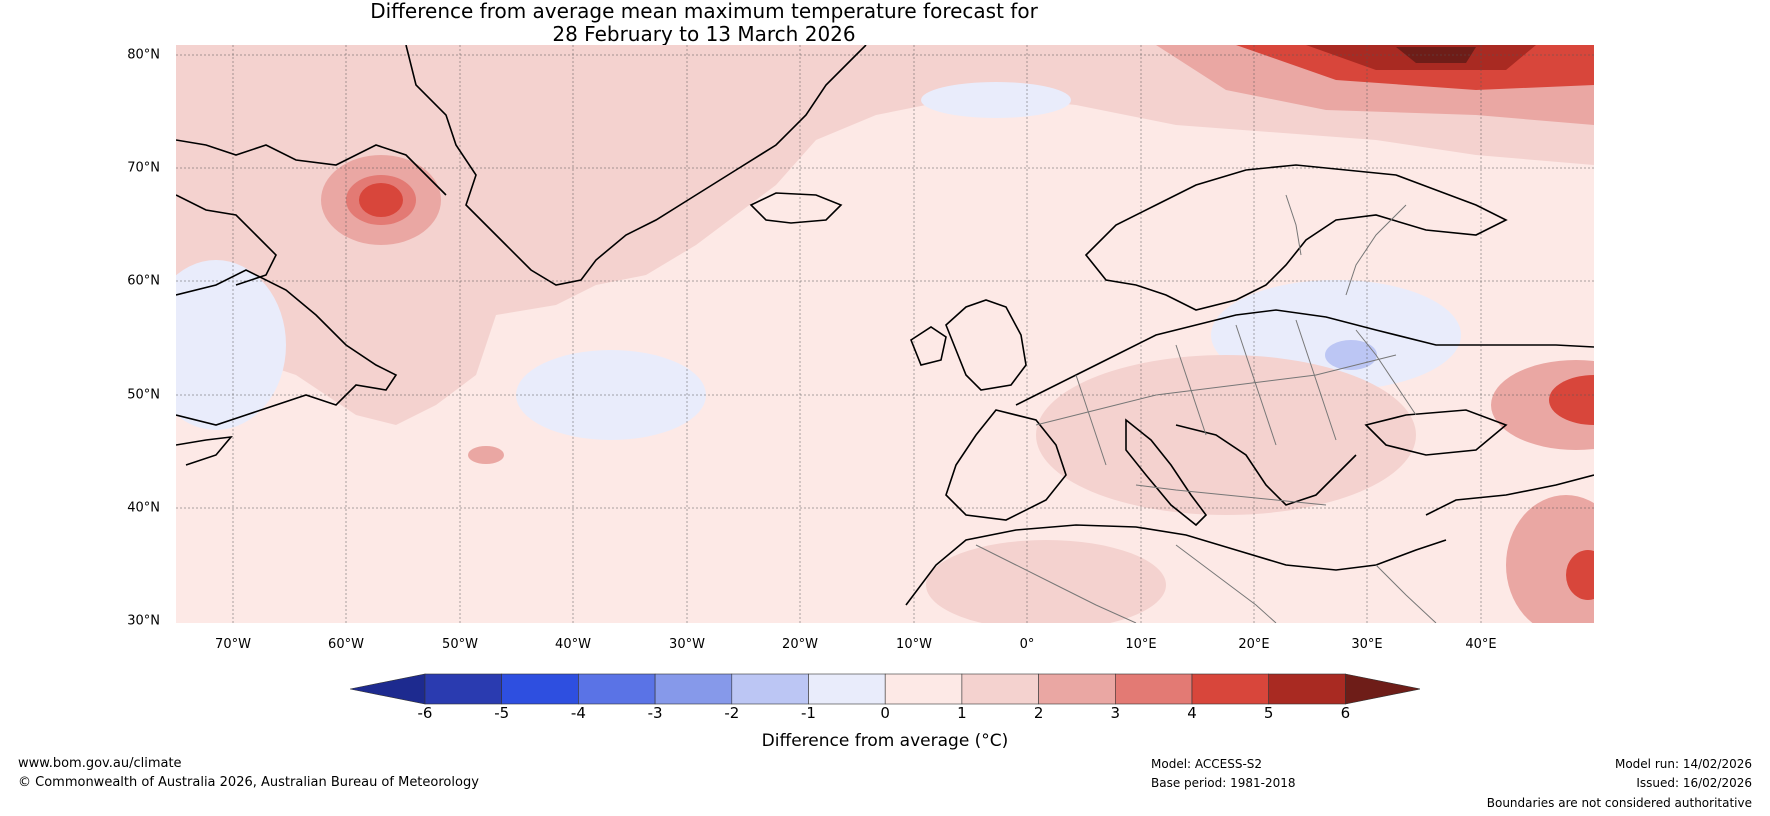 This screenshot has width=1770, height=816. I want to click on lon-label-60w: 60°W, so click(346, 644).